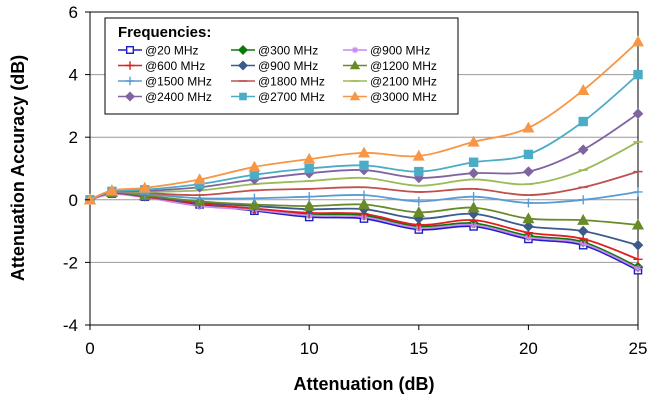 Image resolution: width=662 pixels, height=402 pixels. I want to click on legend-item: @1800 MHz, so click(278, 82).